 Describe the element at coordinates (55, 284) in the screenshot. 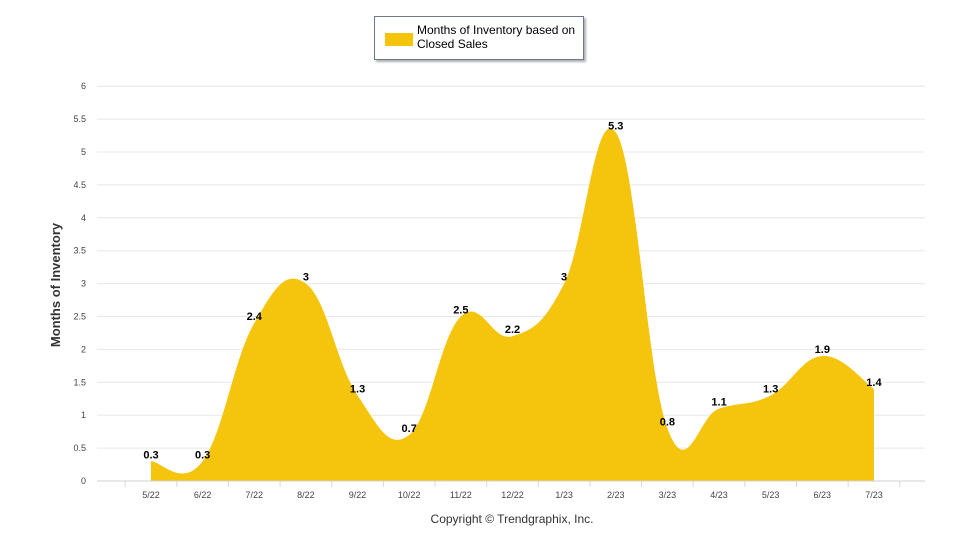

I see `y-axis-title: Months of Inventory` at that location.